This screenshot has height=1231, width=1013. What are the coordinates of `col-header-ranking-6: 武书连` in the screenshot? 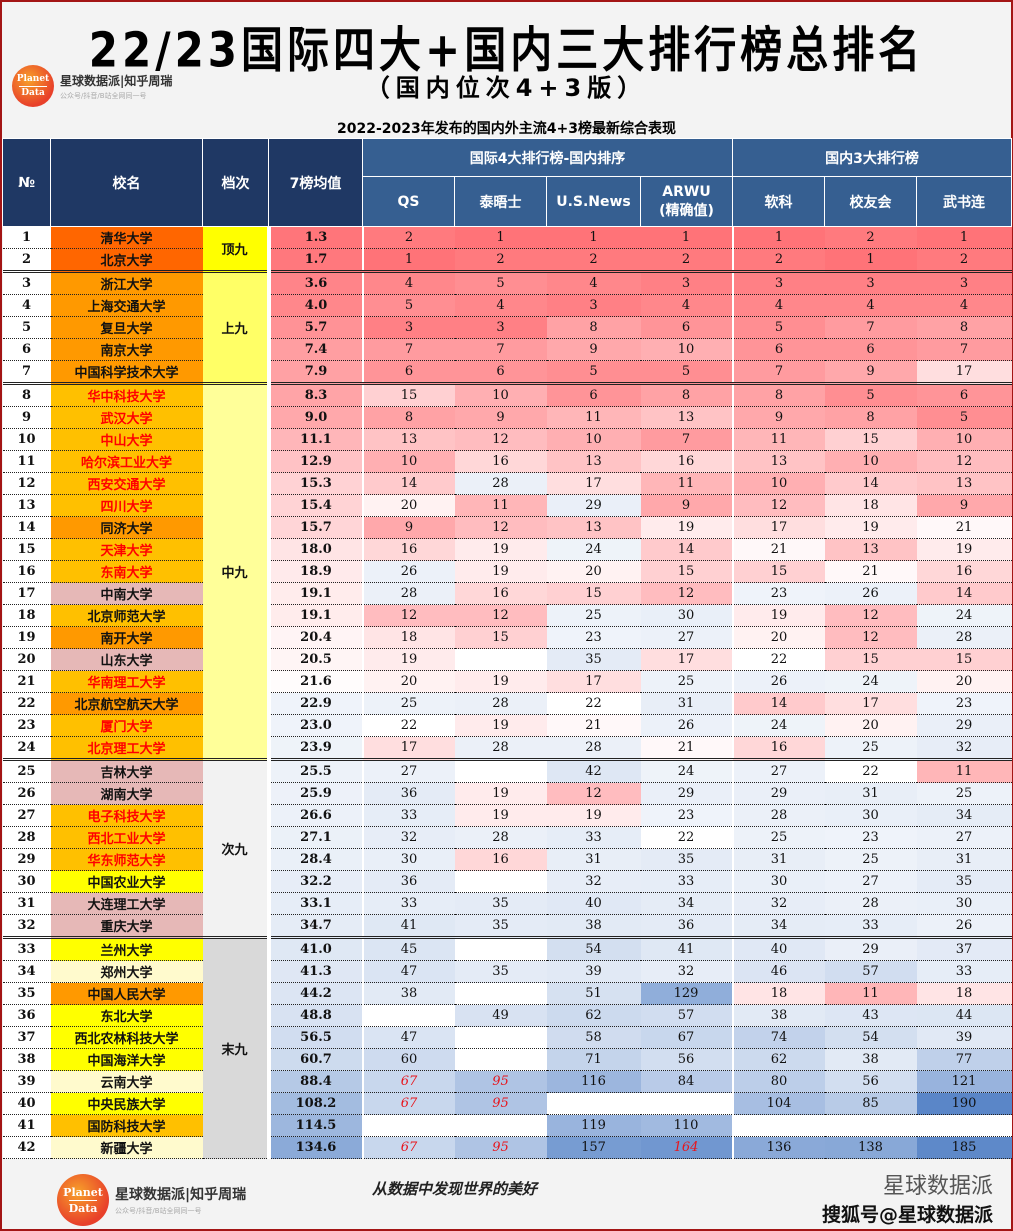 It's located at (964, 201).